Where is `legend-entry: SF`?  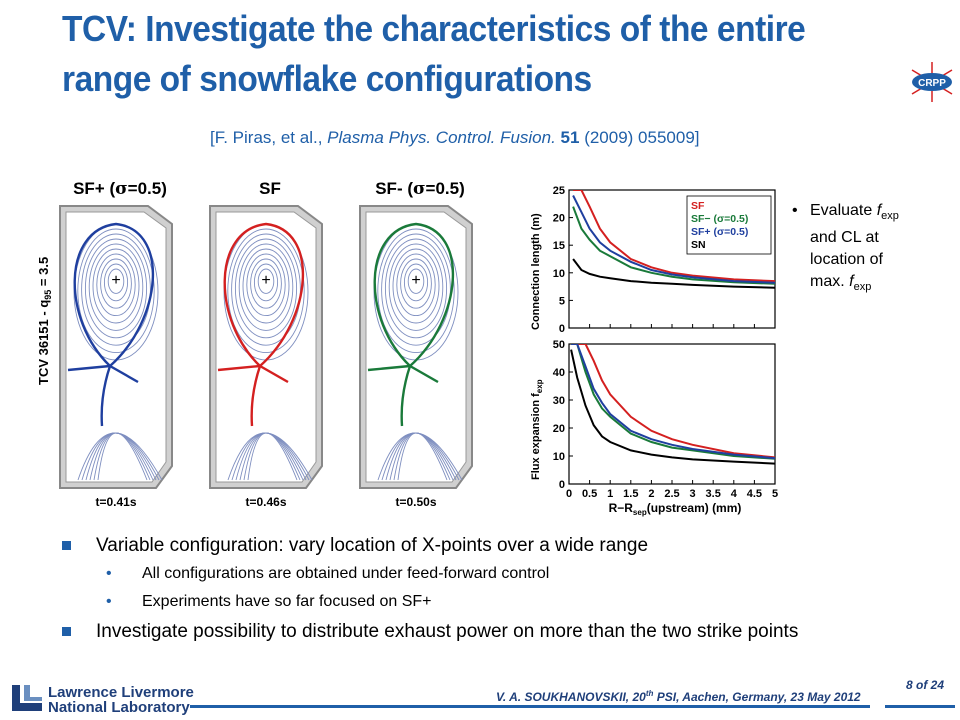
legend-entry: SF is located at coordinates (698, 206).